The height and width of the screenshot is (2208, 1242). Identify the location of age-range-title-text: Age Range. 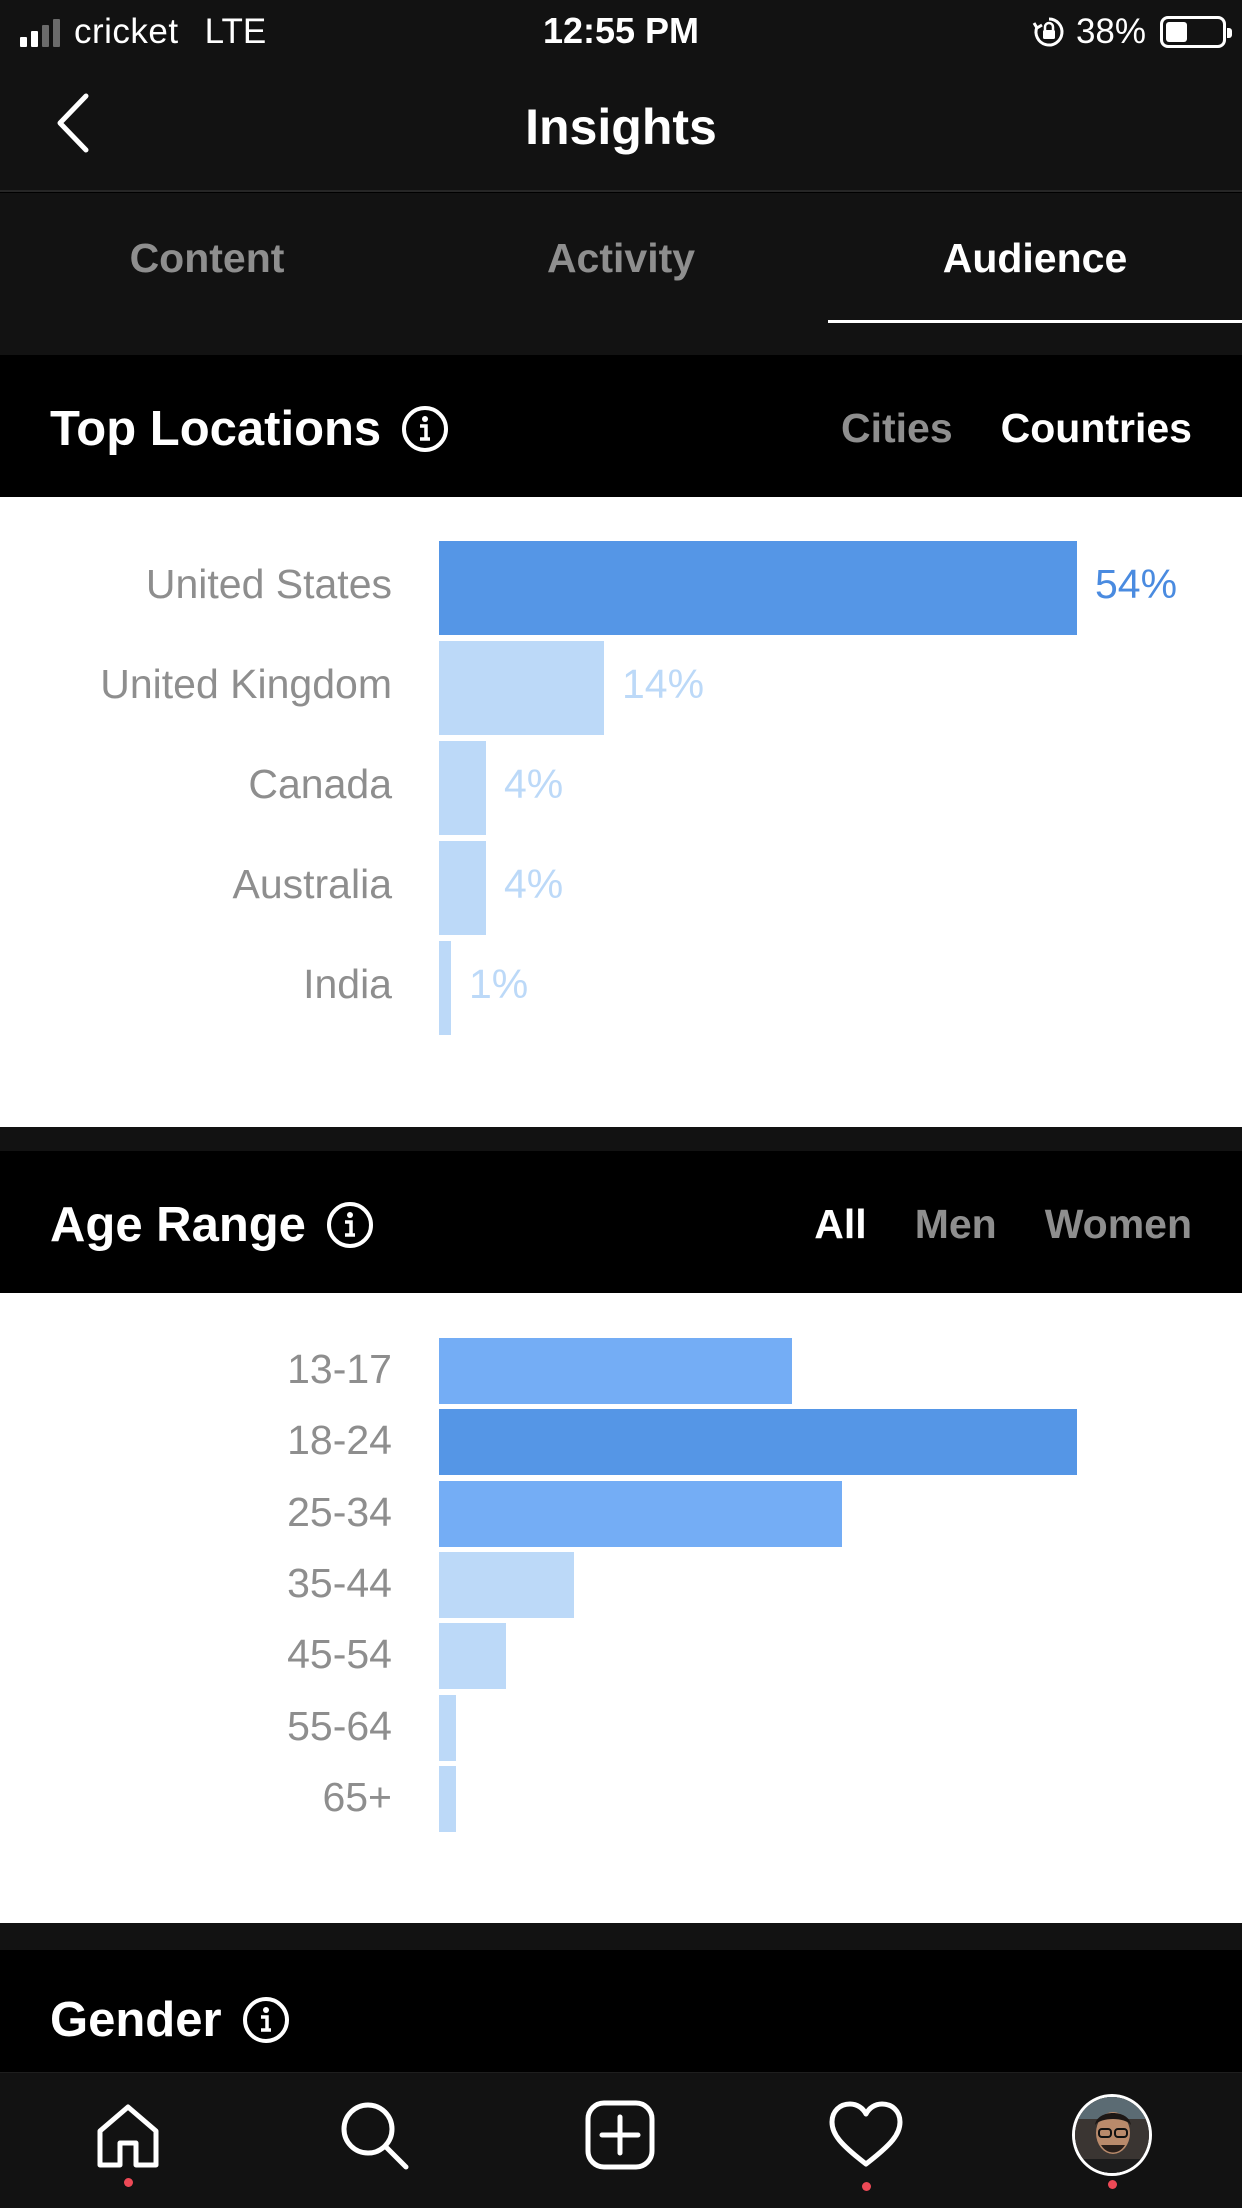
(178, 1225).